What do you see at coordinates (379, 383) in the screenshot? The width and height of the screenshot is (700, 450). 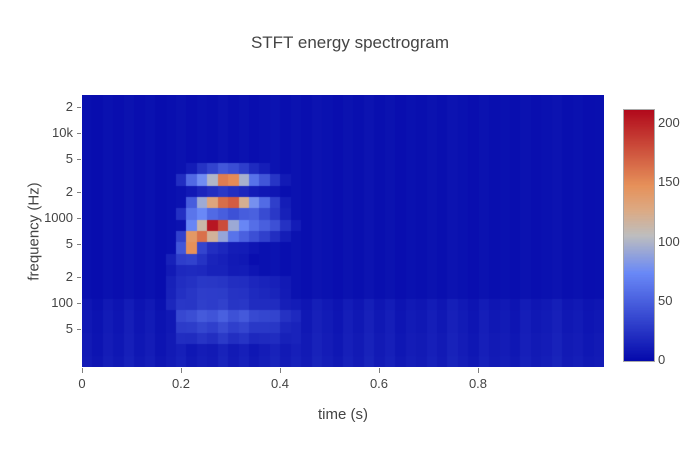 I see `x-tick-label: 0.6` at bounding box center [379, 383].